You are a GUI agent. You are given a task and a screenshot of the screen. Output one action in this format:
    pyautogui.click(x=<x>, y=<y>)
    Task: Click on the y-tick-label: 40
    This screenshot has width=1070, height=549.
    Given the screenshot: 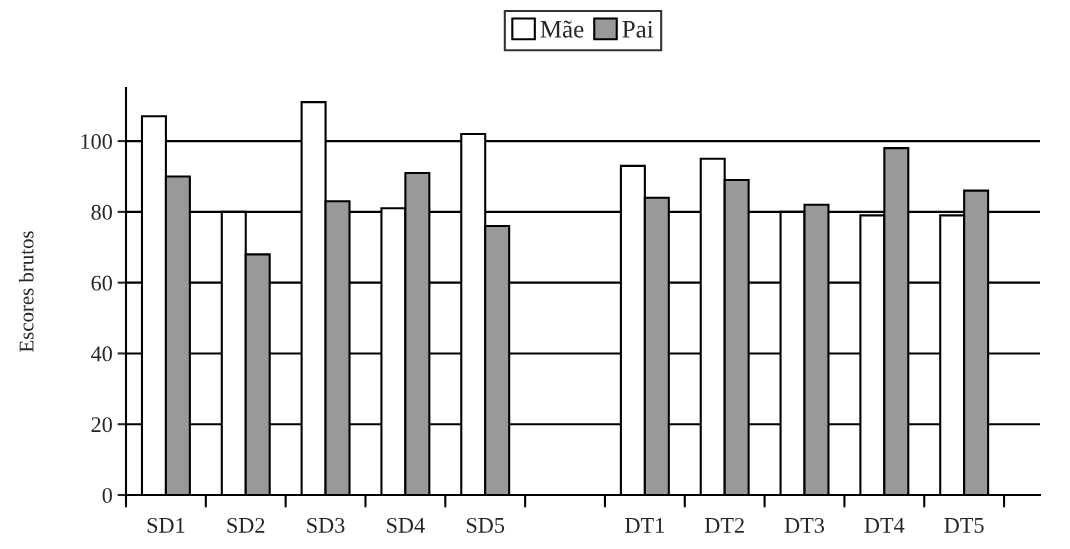 What is the action you would take?
    pyautogui.click(x=101, y=354)
    